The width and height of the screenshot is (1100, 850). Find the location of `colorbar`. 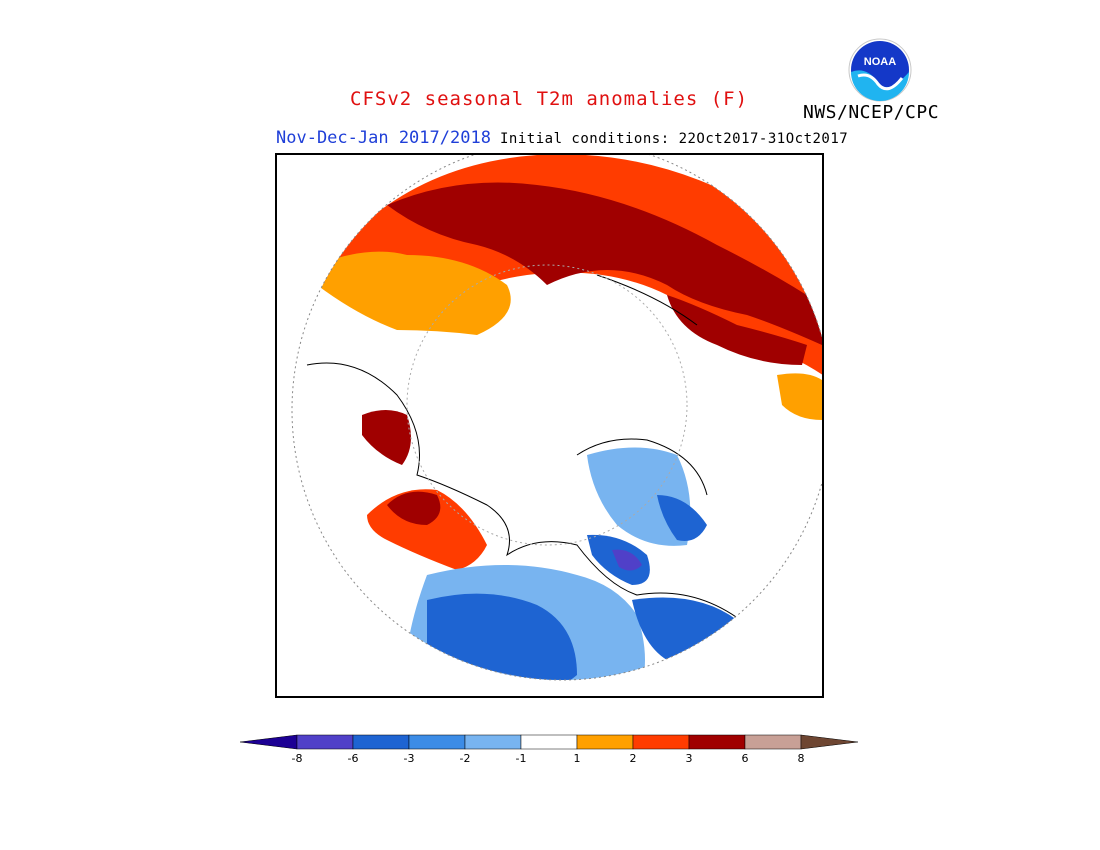

colorbar is located at coordinates (549, 742).